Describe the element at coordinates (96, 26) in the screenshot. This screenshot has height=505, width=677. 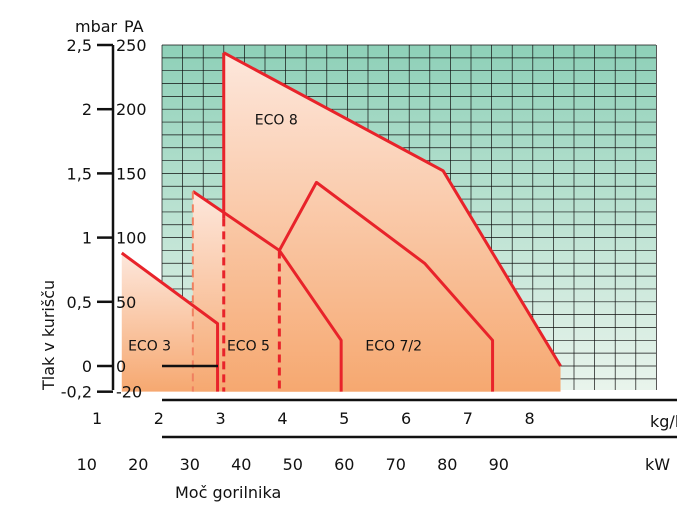
I see `y-unit-mbar: mbar` at that location.